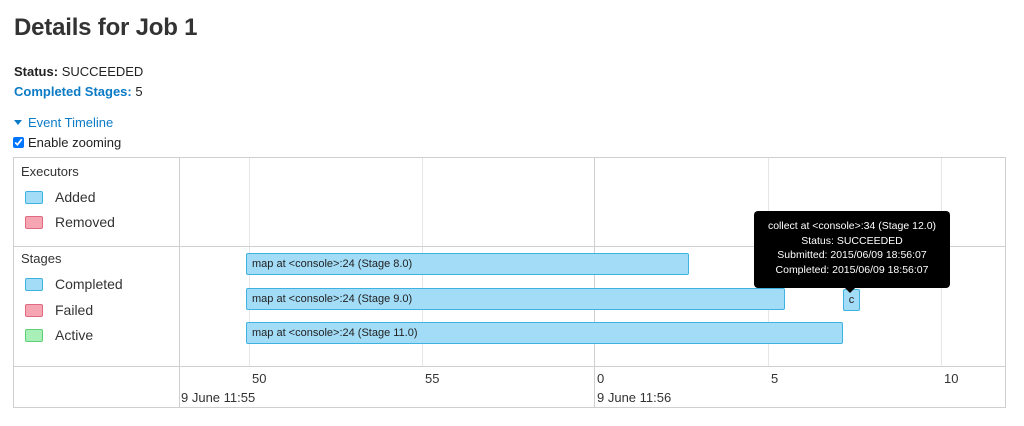  Describe the element at coordinates (432, 378) in the screenshot. I see `axis-tick: 55` at that location.